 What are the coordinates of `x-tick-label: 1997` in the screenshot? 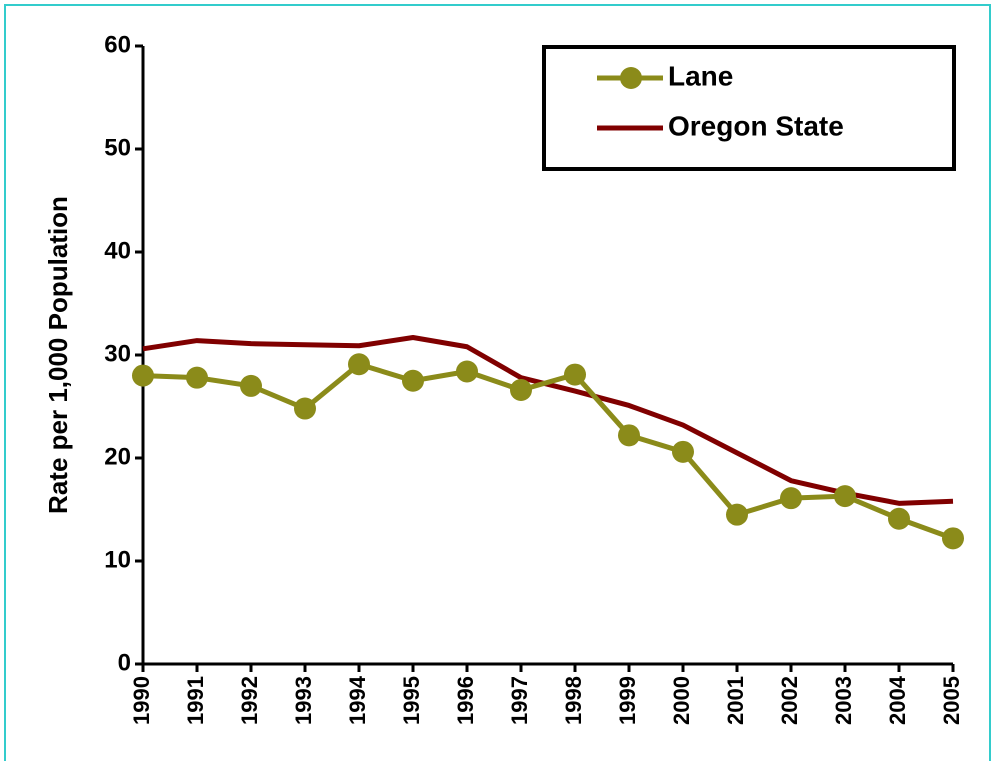 It's located at (519, 700).